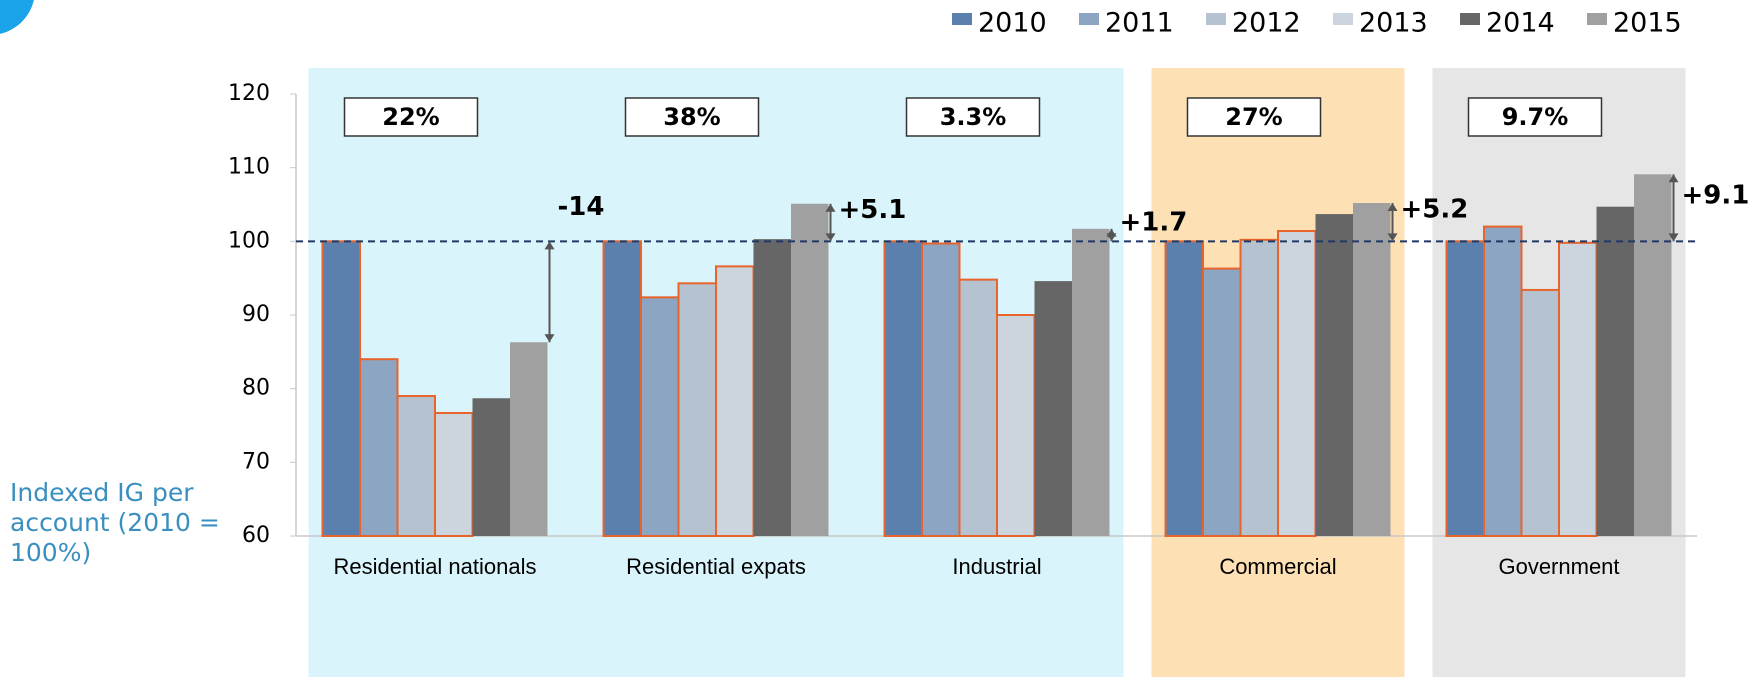 Image resolution: width=1753 pixels, height=677 pixels. Describe the element at coordinates (1393, 23) in the screenshot. I see `legend-label: 2013` at that location.